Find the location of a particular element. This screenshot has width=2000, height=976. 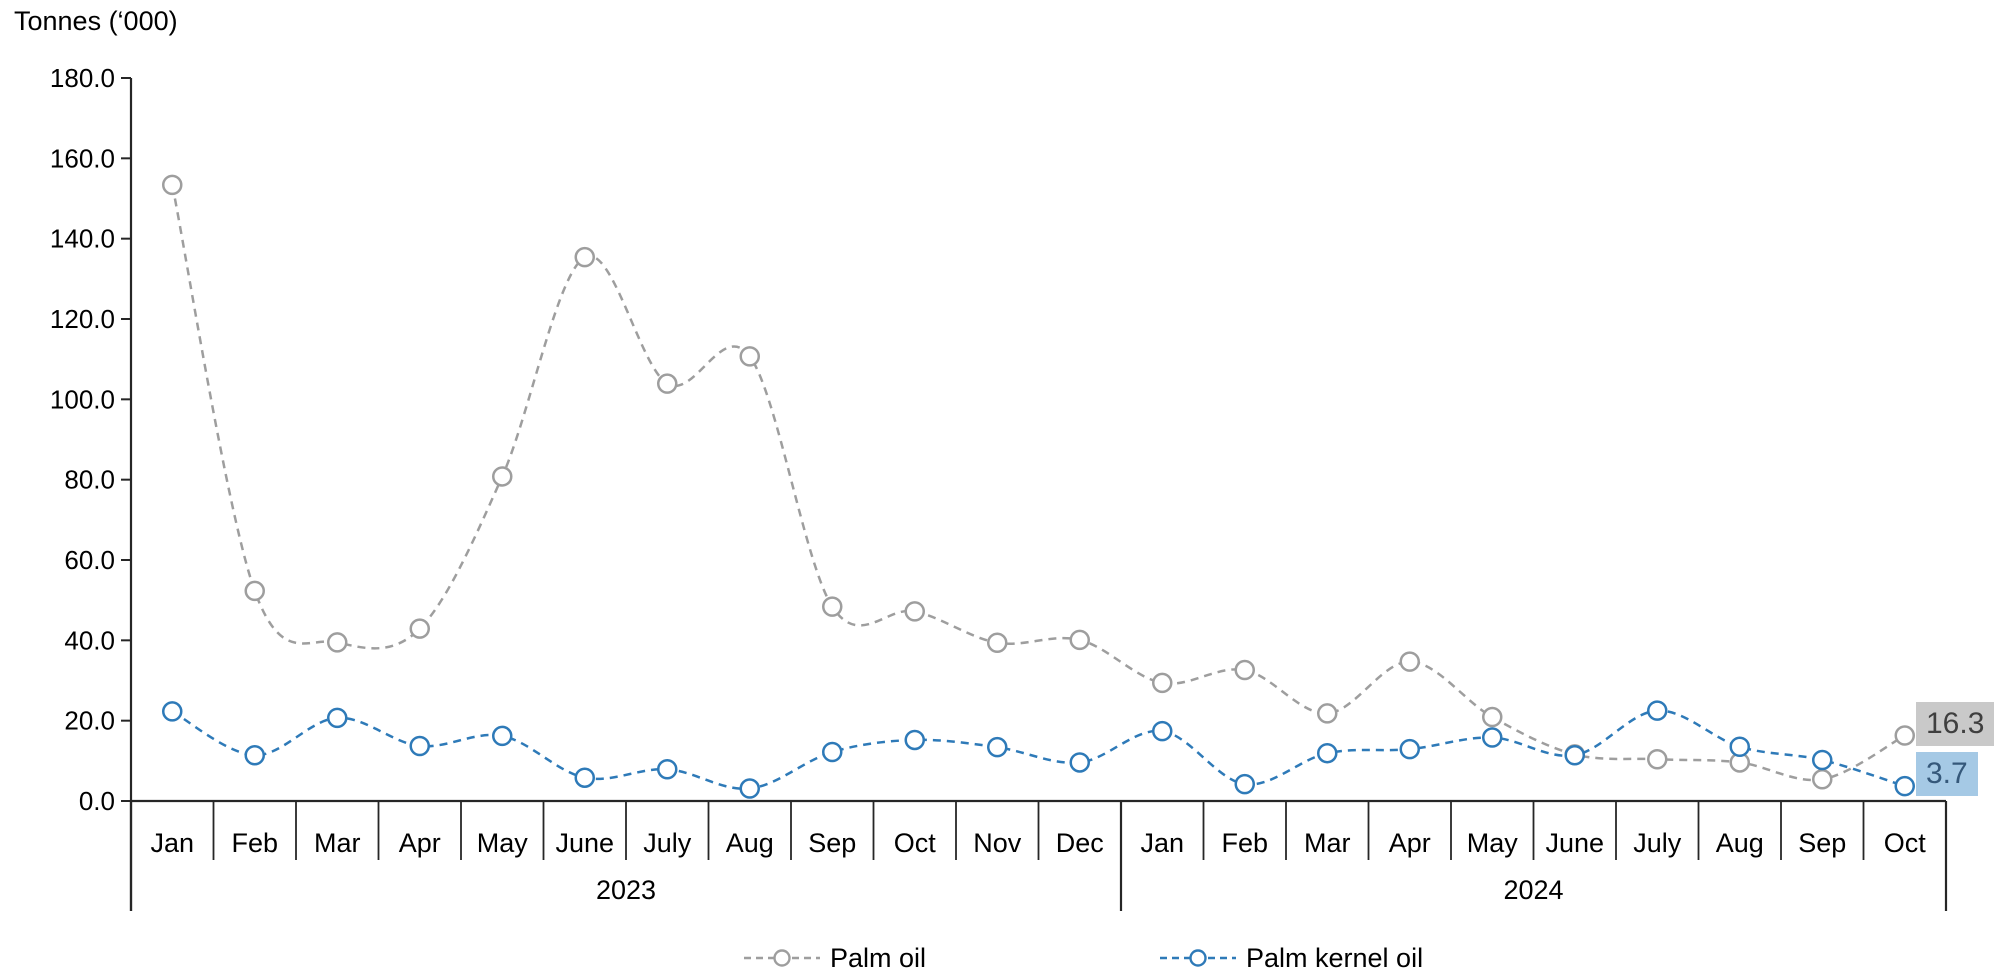

series-line is located at coordinates (1038, 750).